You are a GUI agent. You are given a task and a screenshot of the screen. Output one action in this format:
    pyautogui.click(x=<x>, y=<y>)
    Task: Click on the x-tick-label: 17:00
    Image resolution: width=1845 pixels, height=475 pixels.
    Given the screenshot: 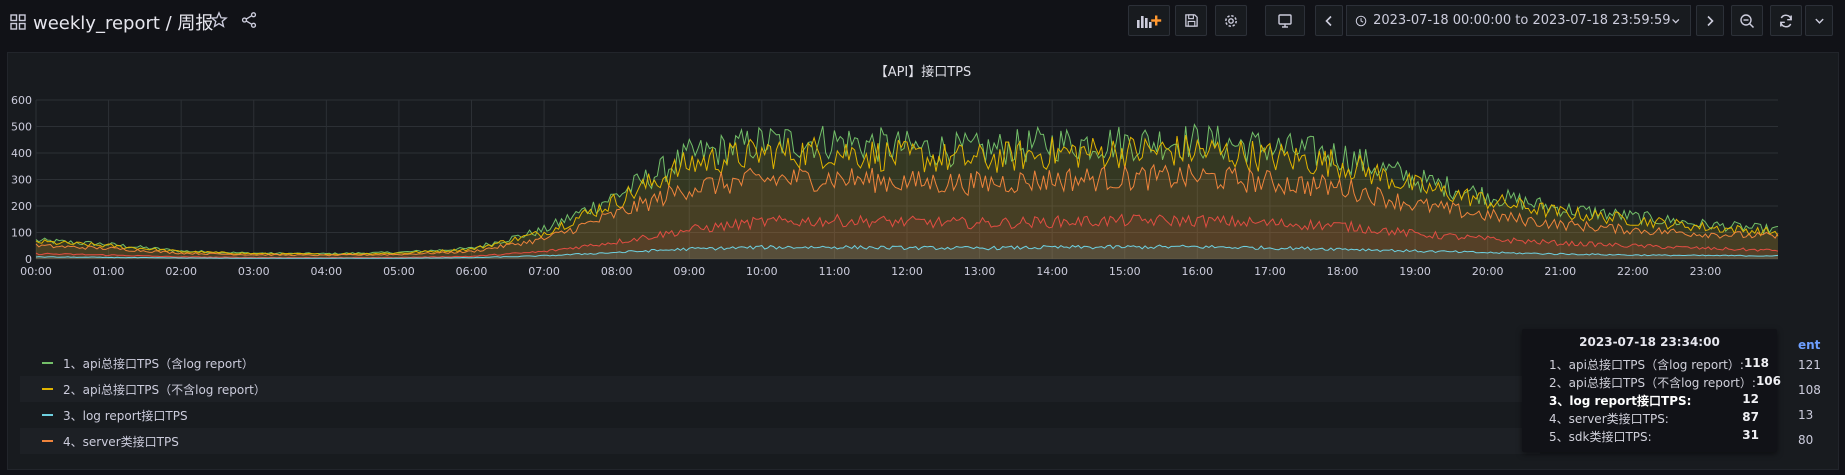 What is the action you would take?
    pyautogui.click(x=1270, y=271)
    